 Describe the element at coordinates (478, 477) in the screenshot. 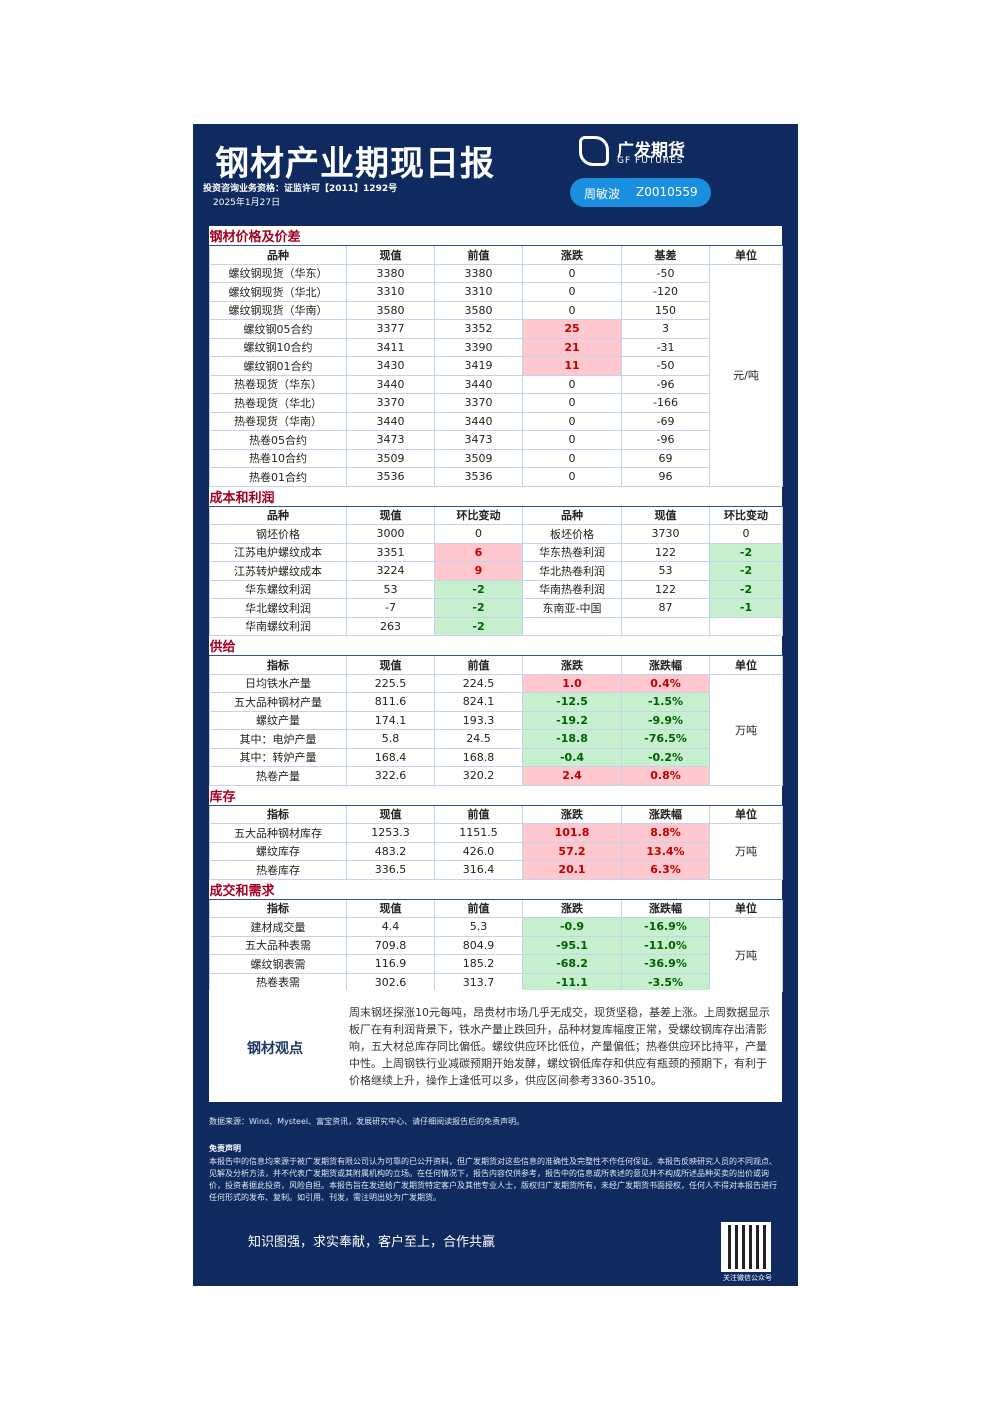

I see `cell: 3536` at that location.